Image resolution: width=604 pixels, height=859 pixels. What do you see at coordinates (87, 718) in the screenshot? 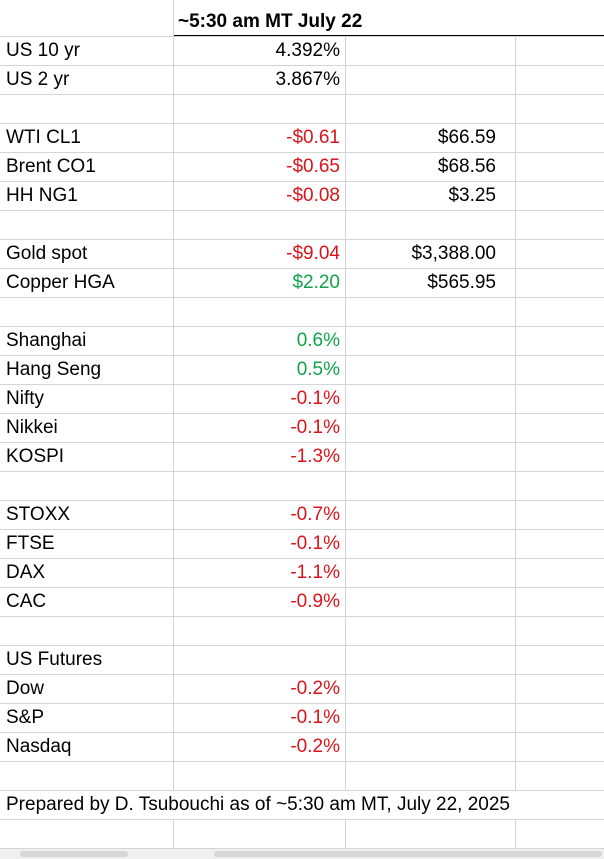
I see `row-label: S&P` at bounding box center [87, 718].